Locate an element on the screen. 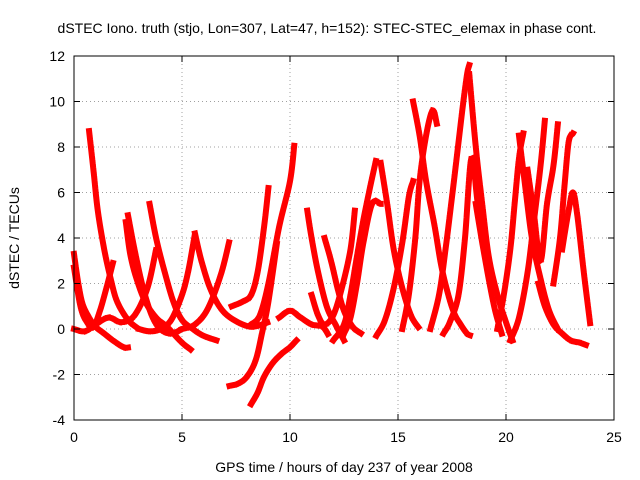 This screenshot has width=640, height=480. y-tick-label: 4 is located at coordinates (61, 238).